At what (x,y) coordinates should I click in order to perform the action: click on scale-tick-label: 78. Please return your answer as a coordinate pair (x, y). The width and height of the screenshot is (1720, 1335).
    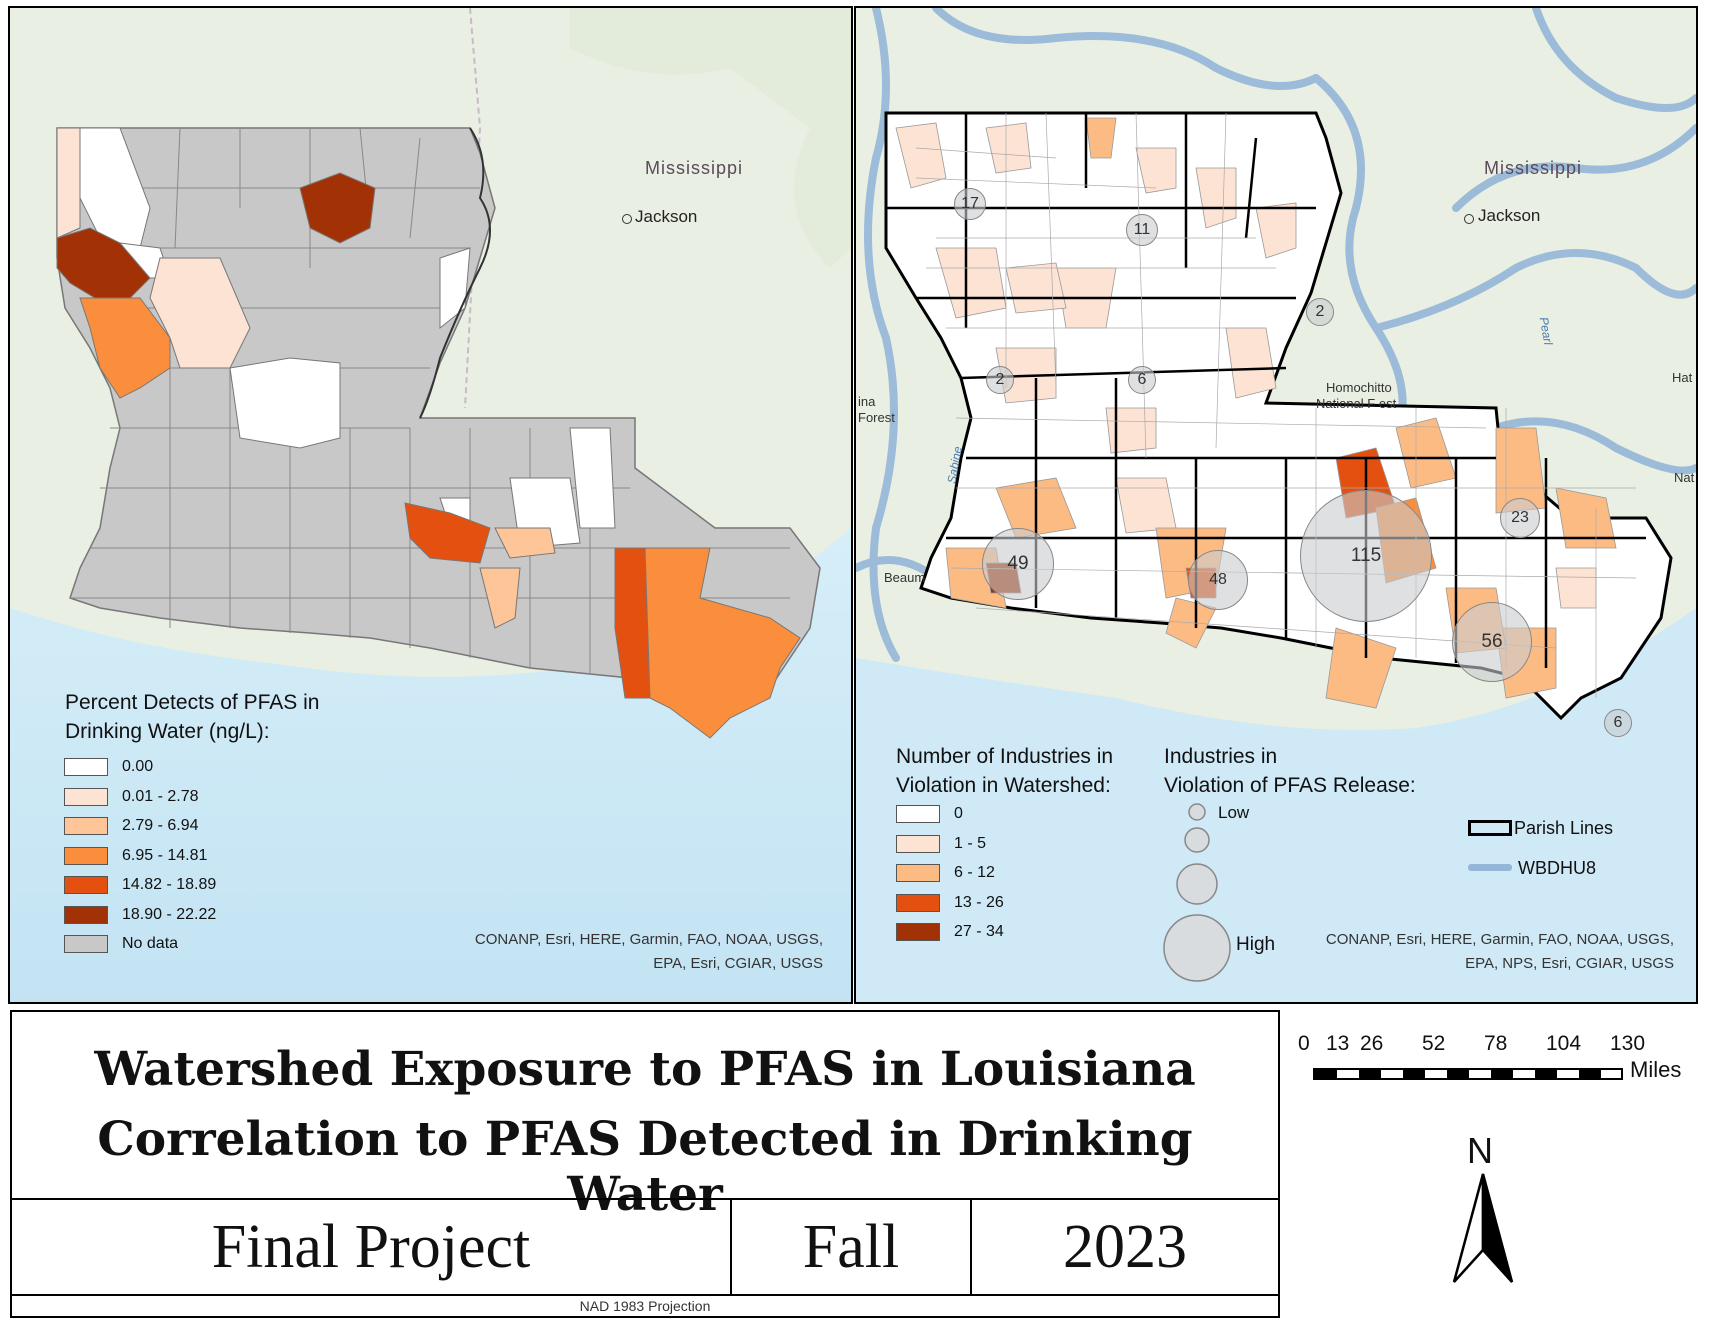
    Looking at the image, I should click on (1496, 1043).